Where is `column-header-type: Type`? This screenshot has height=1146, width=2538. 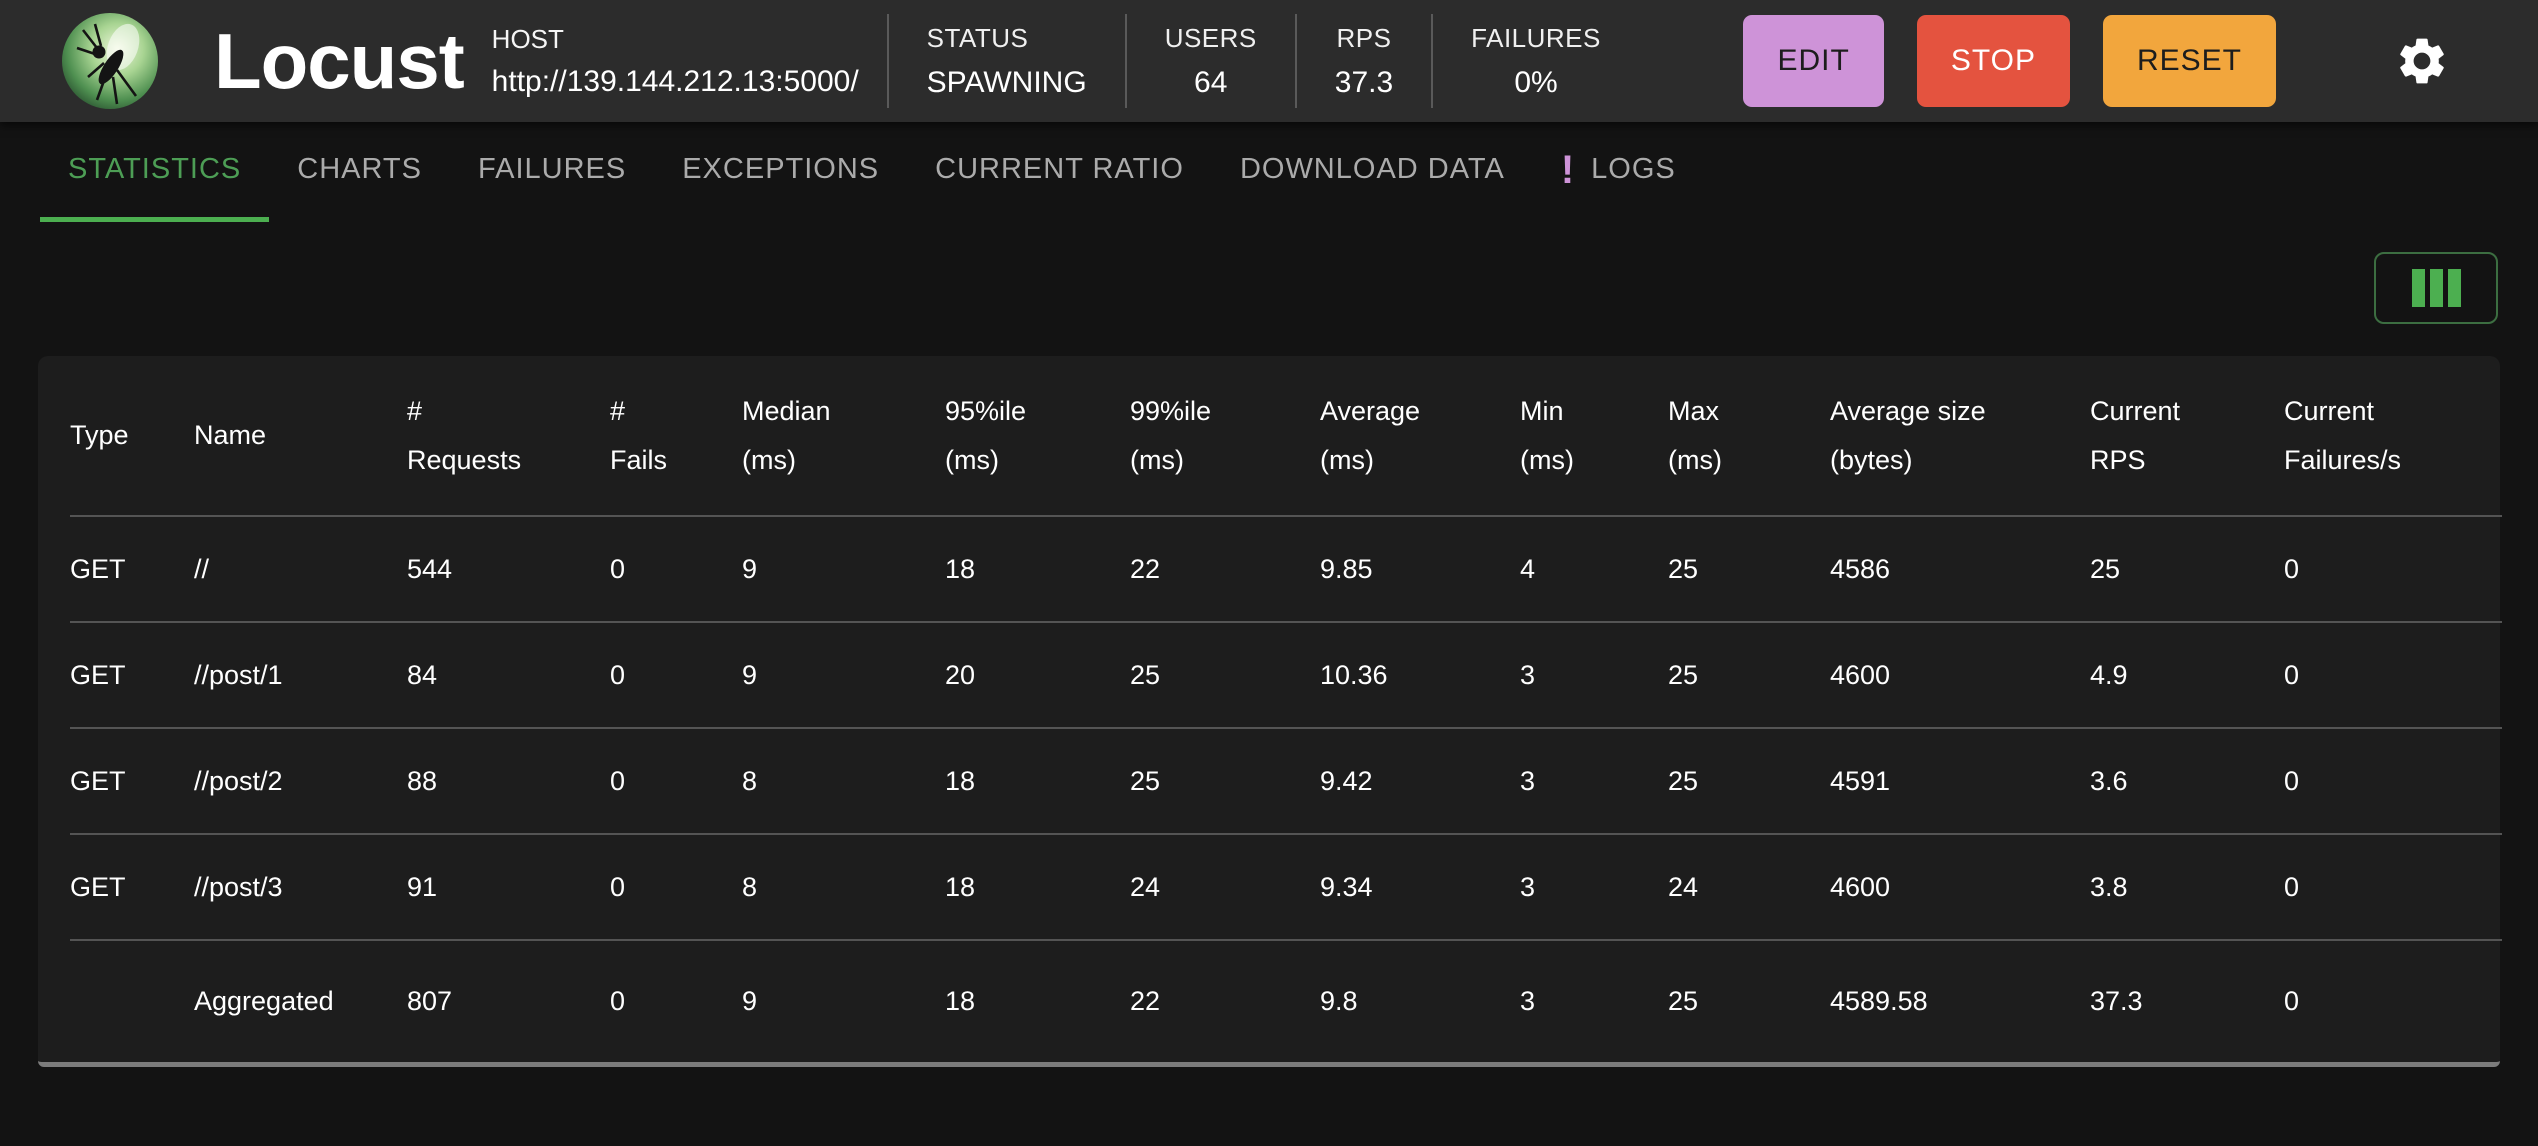 column-header-type: Type is located at coordinates (99, 435).